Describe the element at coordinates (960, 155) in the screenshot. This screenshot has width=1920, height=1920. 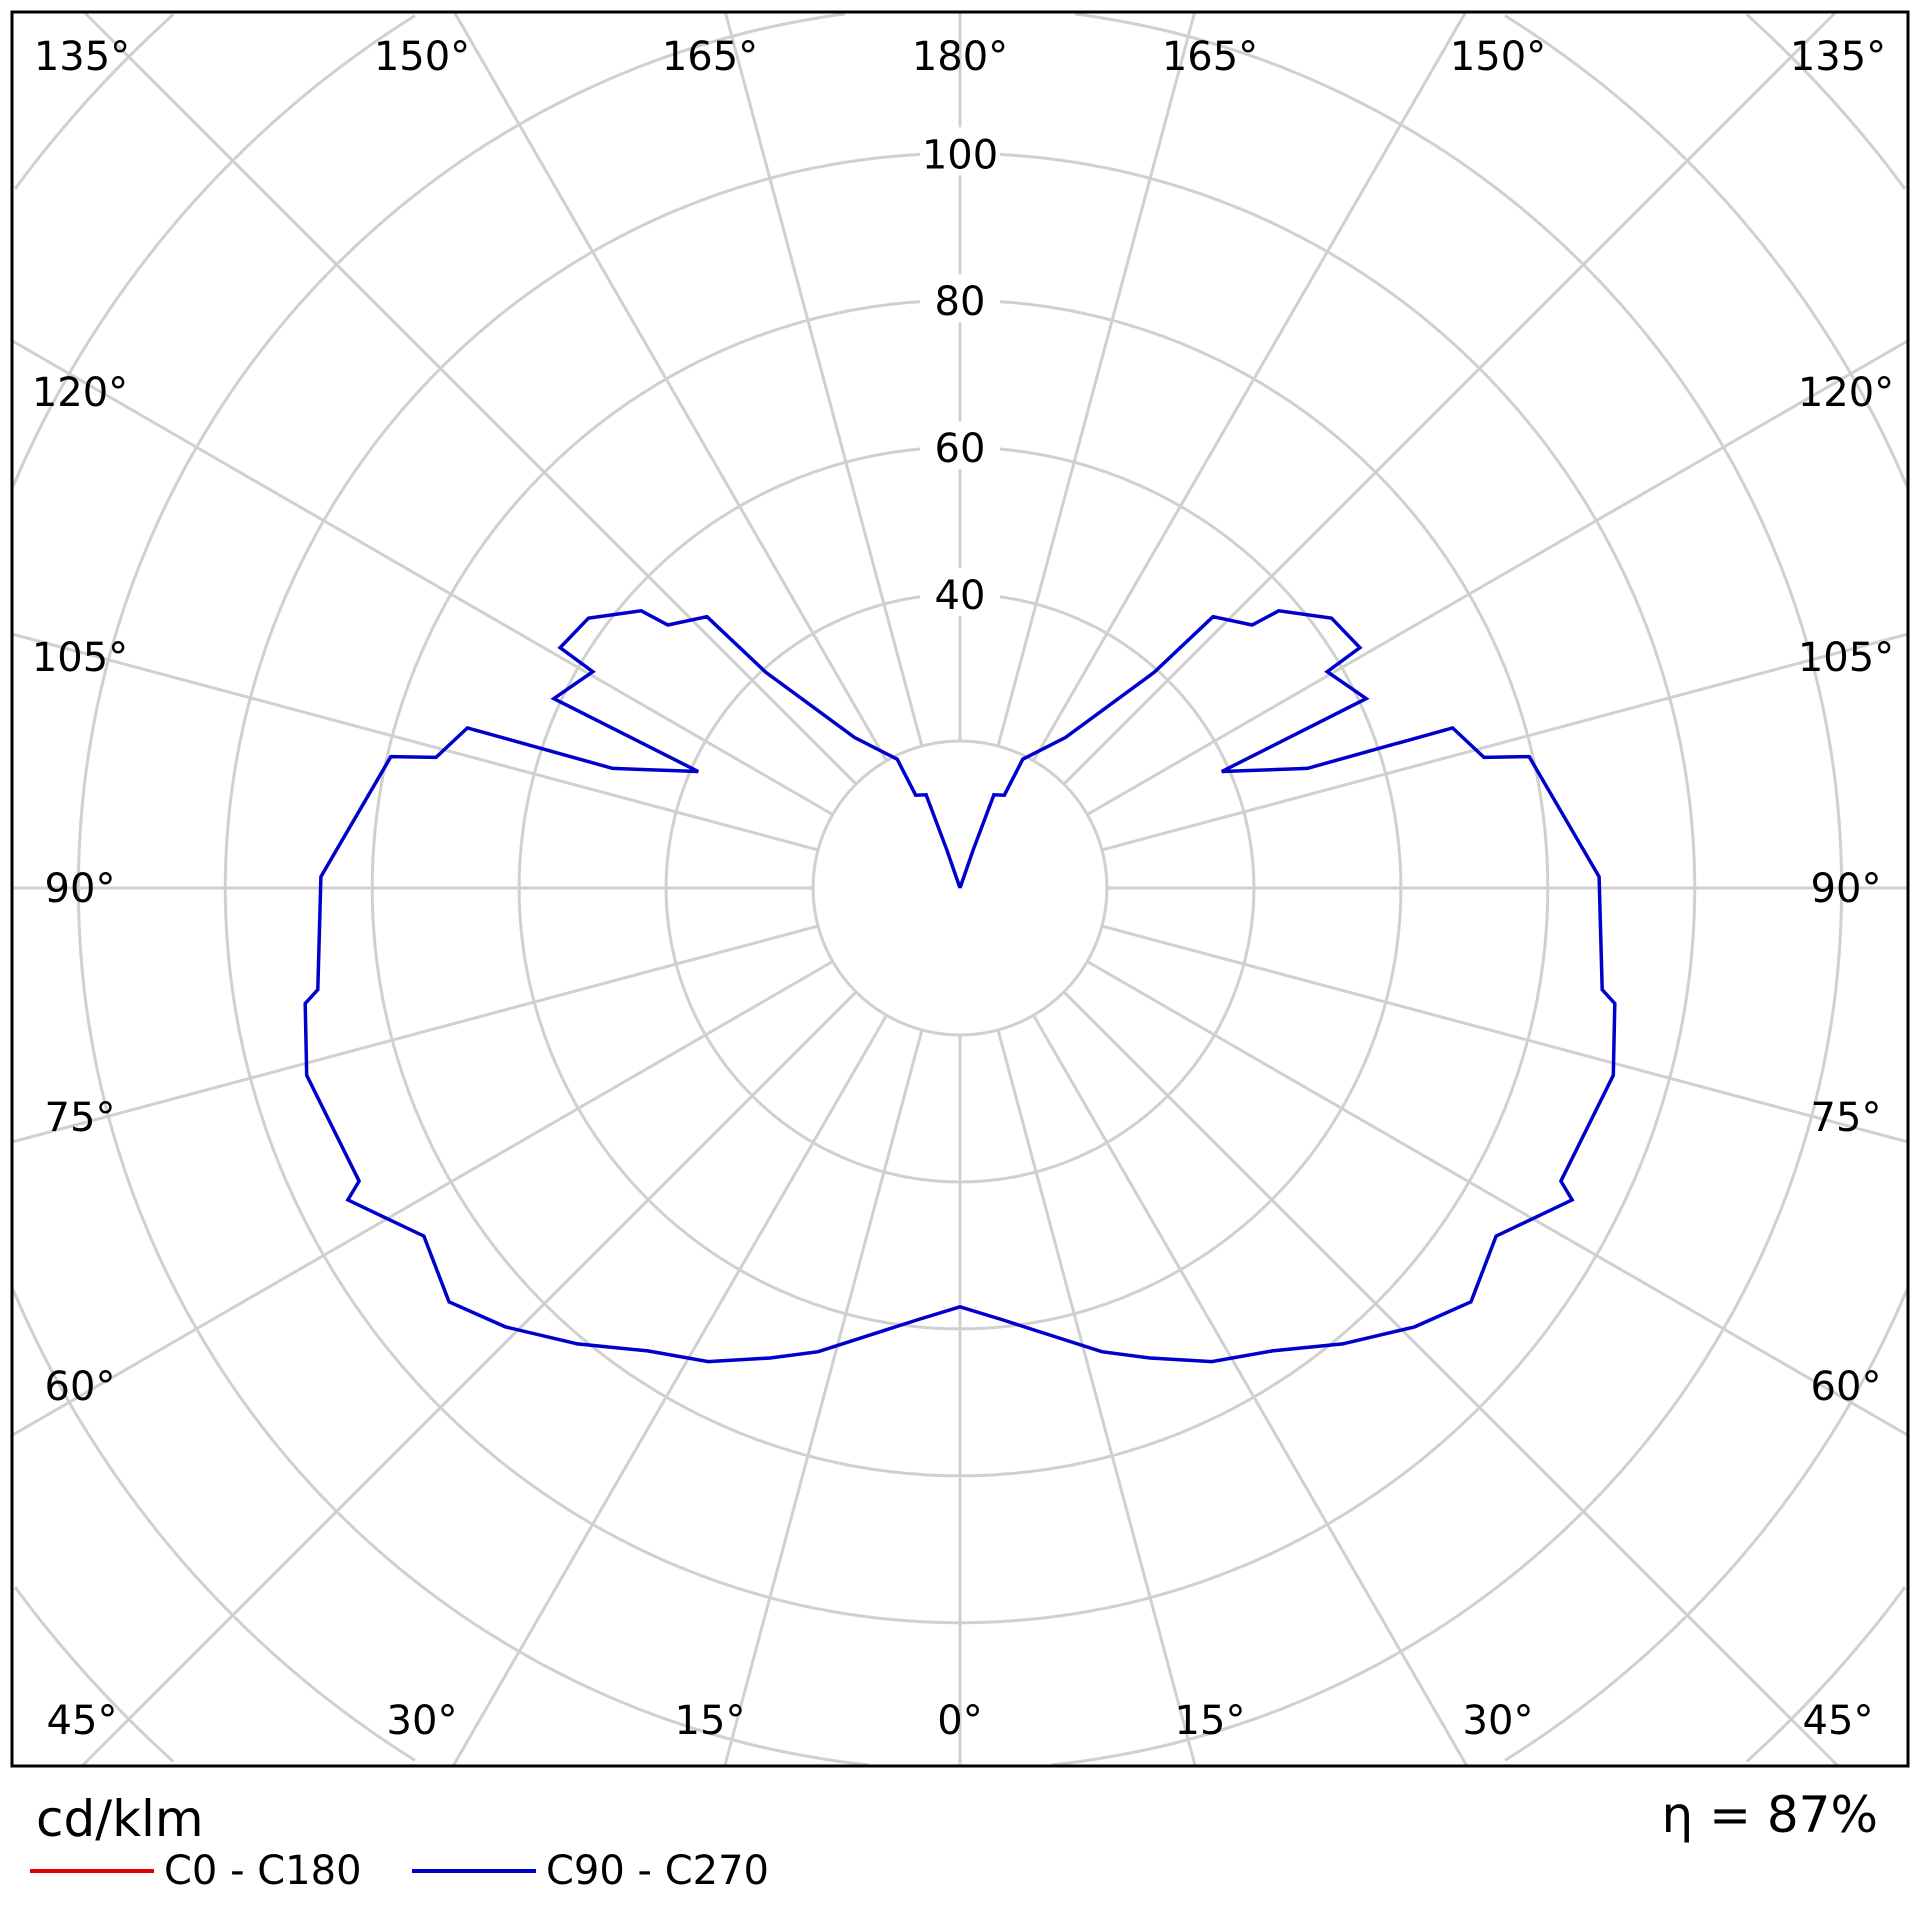
I see `ring-label: 100` at that location.